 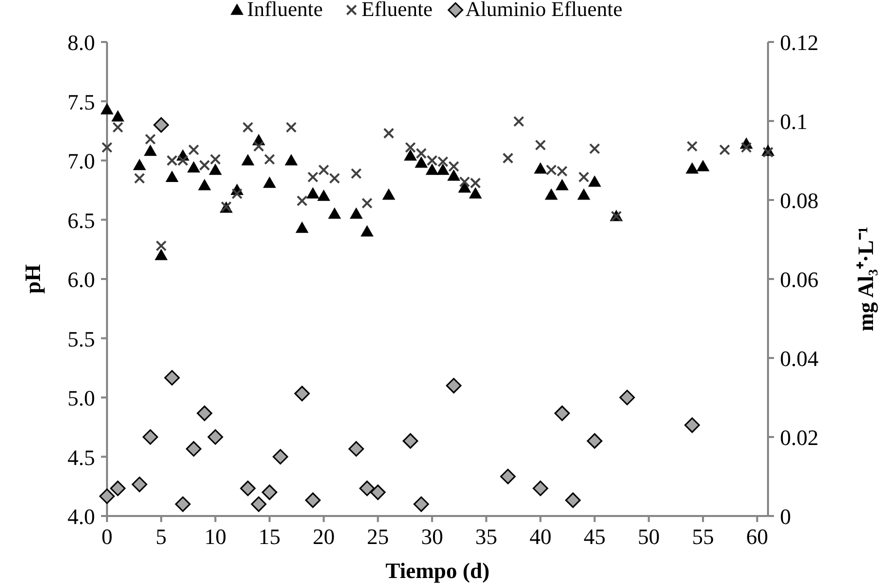 What do you see at coordinates (865, 279) in the screenshot?
I see `y2-axis-title: mg Al₃⁺·L⁻¹` at bounding box center [865, 279].